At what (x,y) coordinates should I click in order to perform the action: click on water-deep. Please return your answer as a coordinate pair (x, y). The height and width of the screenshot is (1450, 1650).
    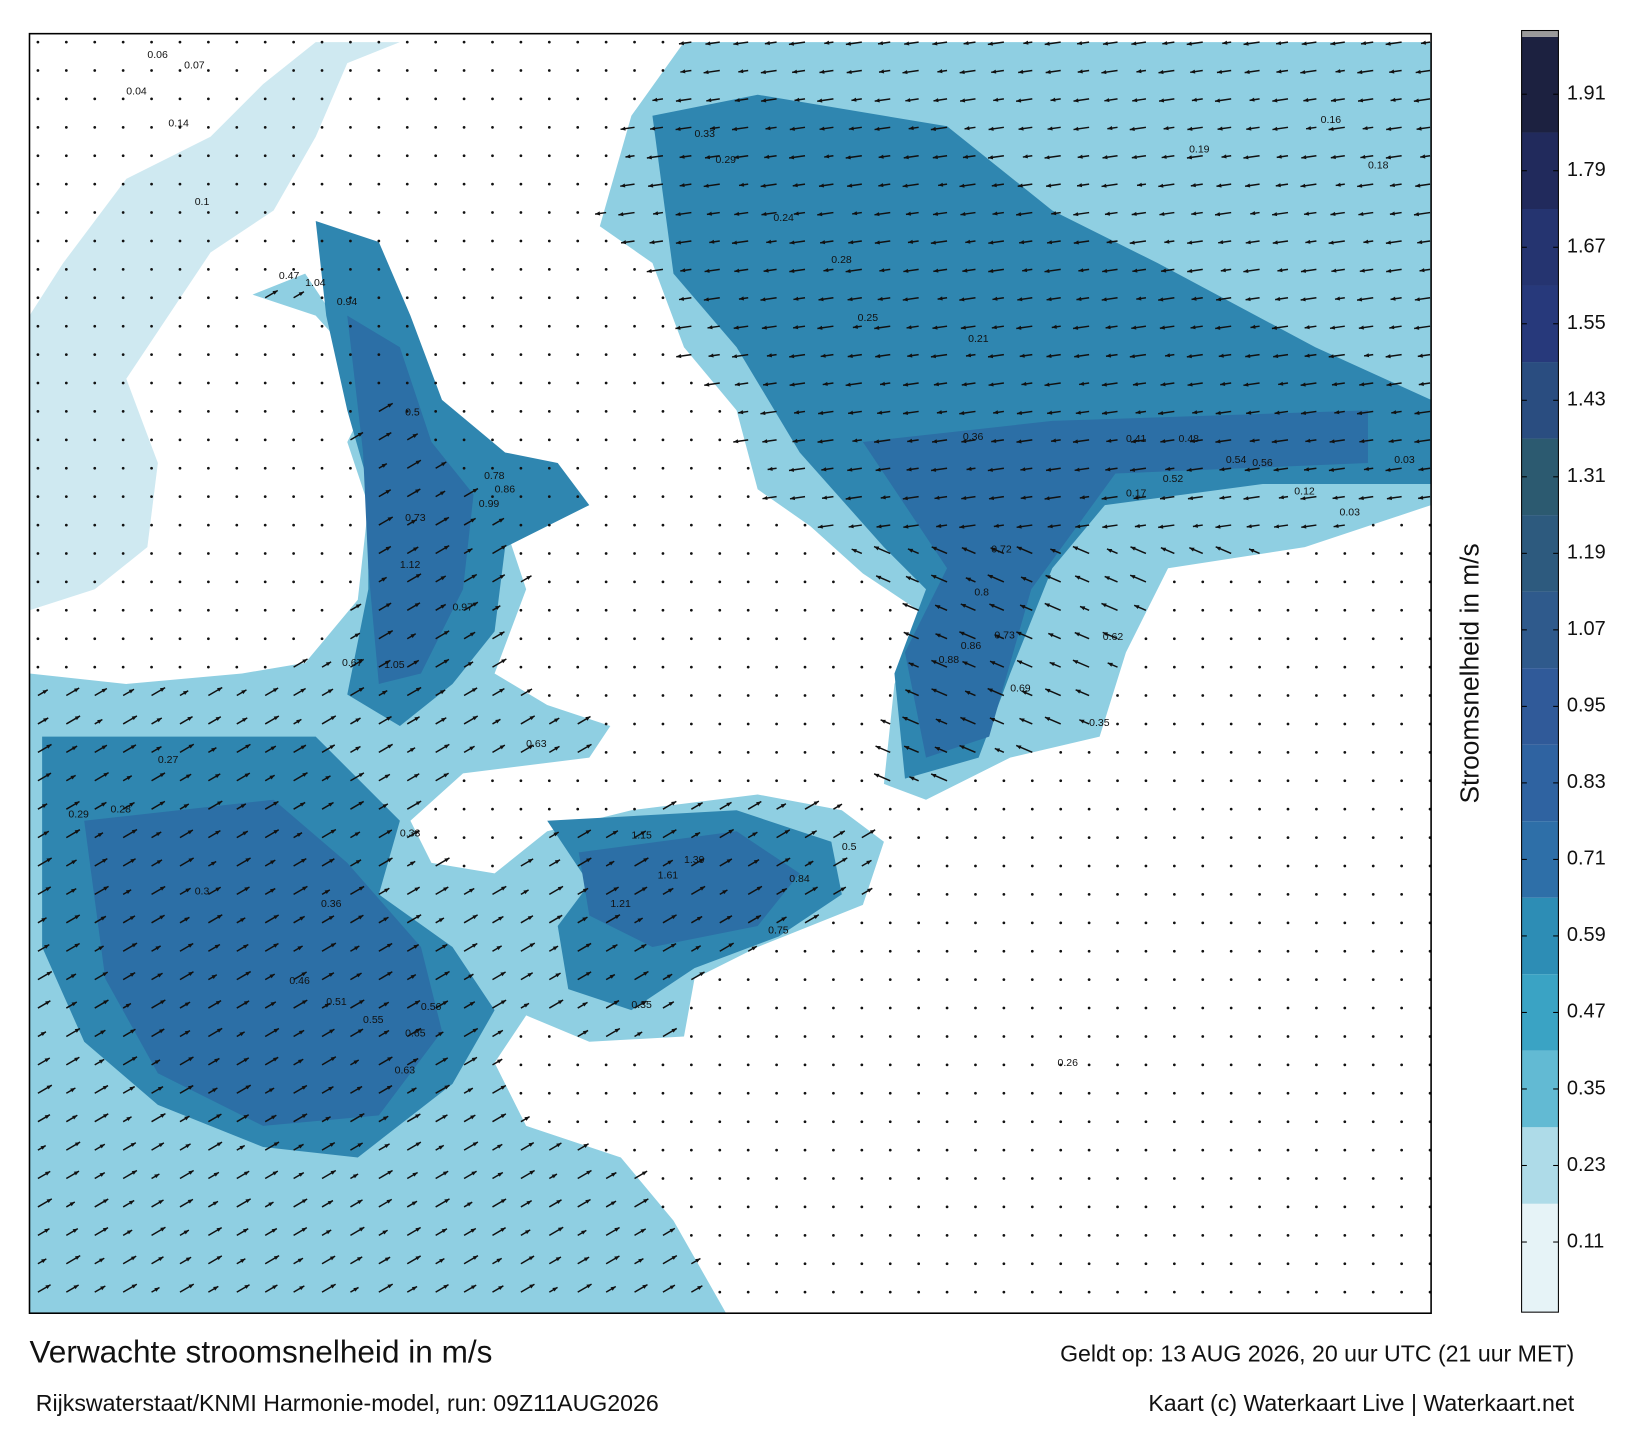
    Looking at the image, I should click on (410, 499).